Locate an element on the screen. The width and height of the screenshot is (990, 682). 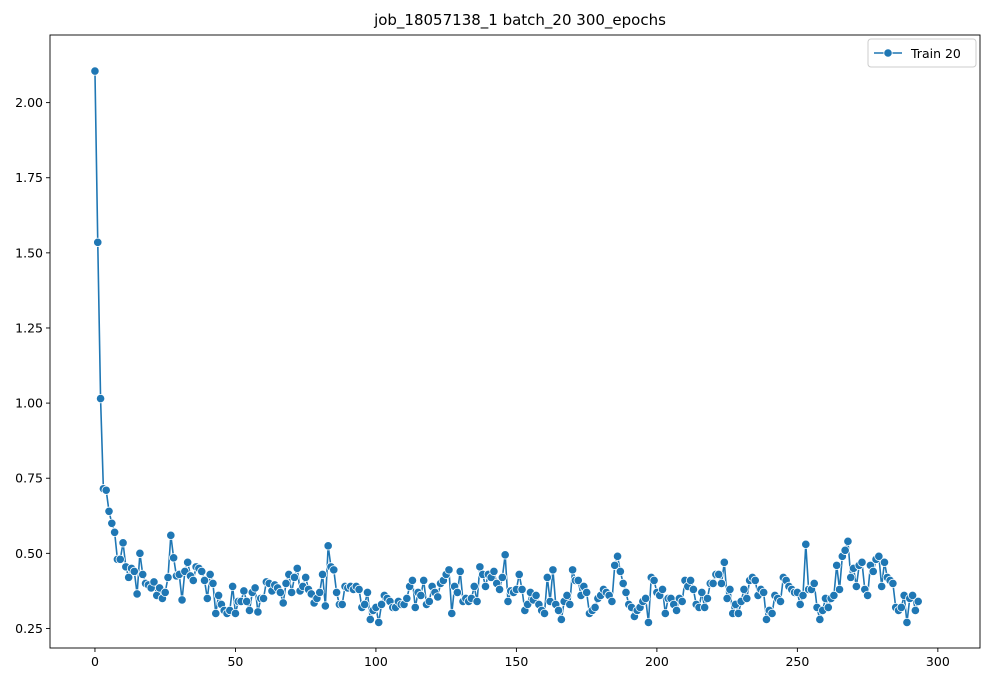
x-tick-label: 50 is located at coordinates (235, 661).